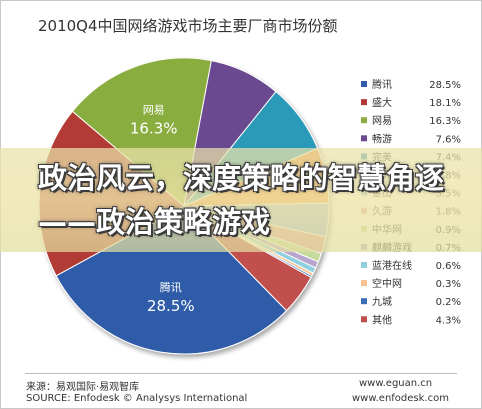  What do you see at coordinates (382, 84) in the screenshot?
I see `legend-label: 腾讯` at bounding box center [382, 84].